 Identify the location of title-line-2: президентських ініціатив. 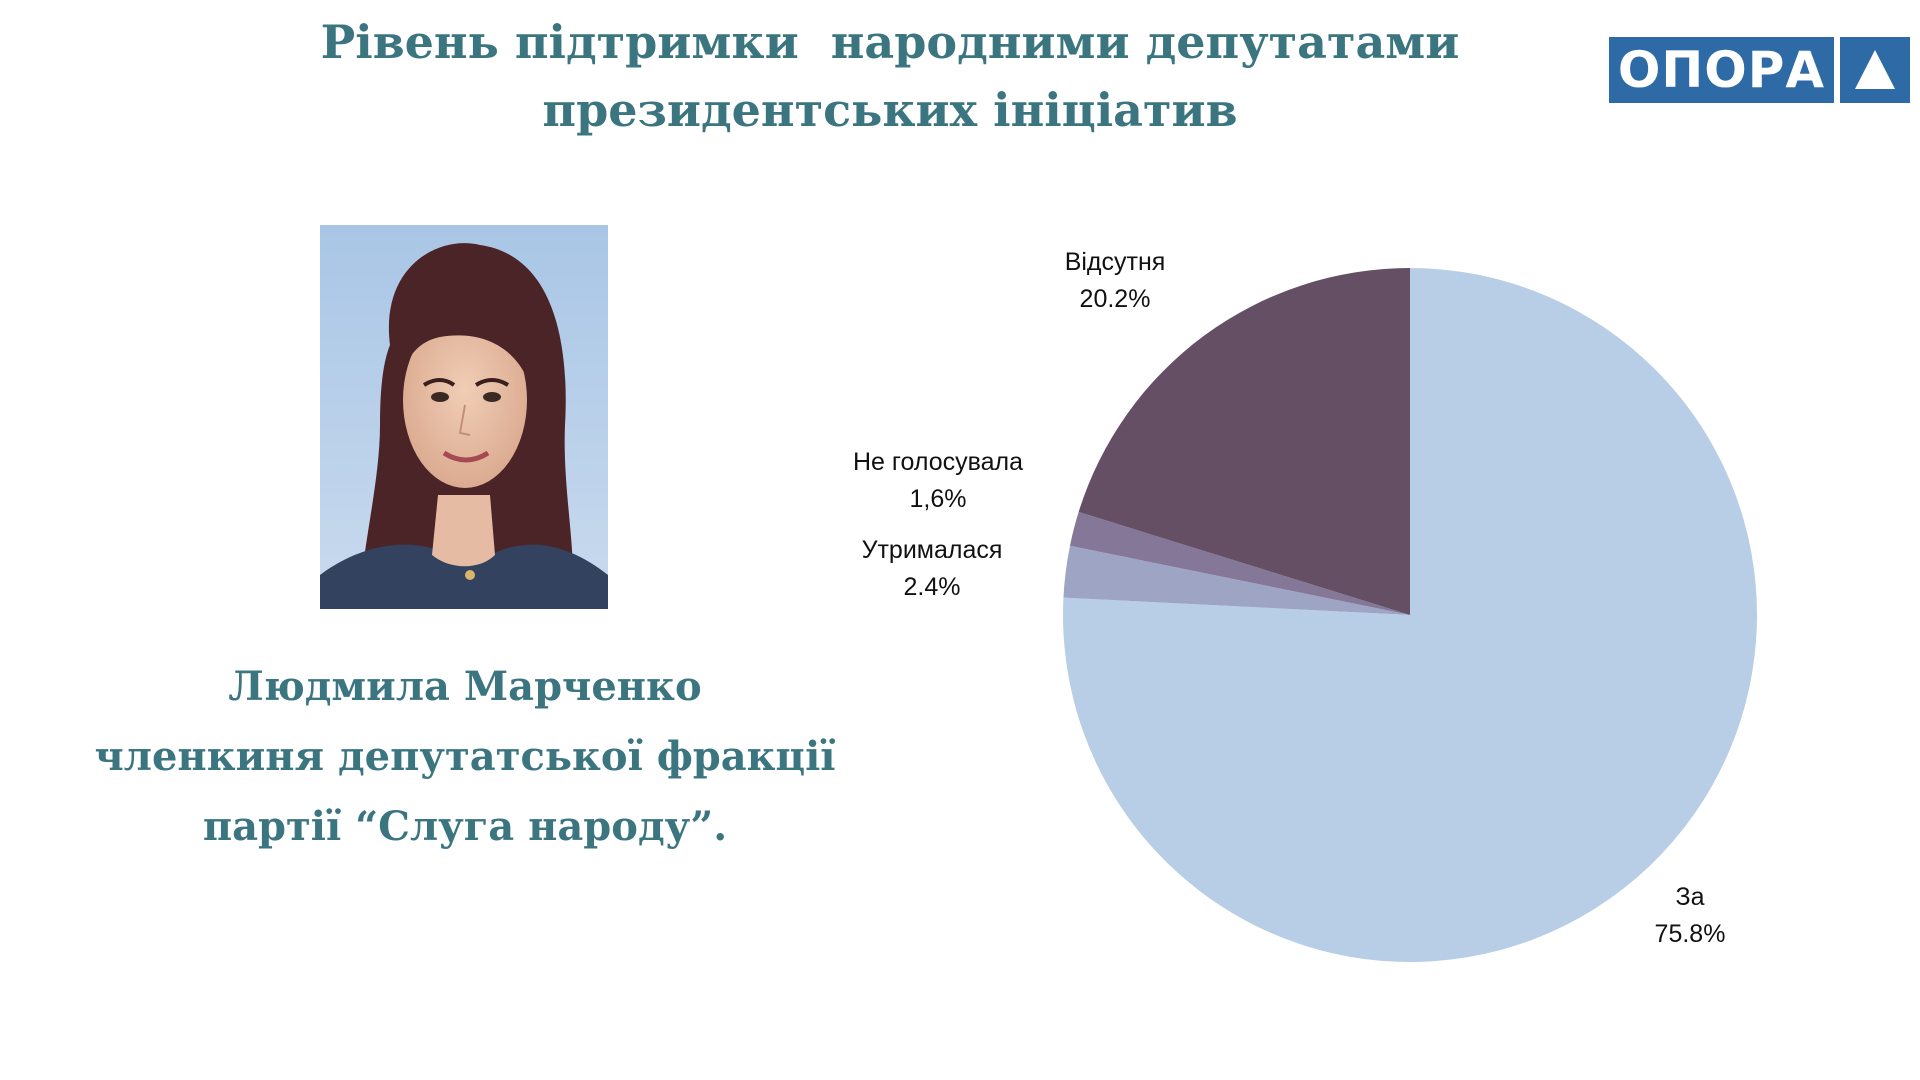
(890, 110).